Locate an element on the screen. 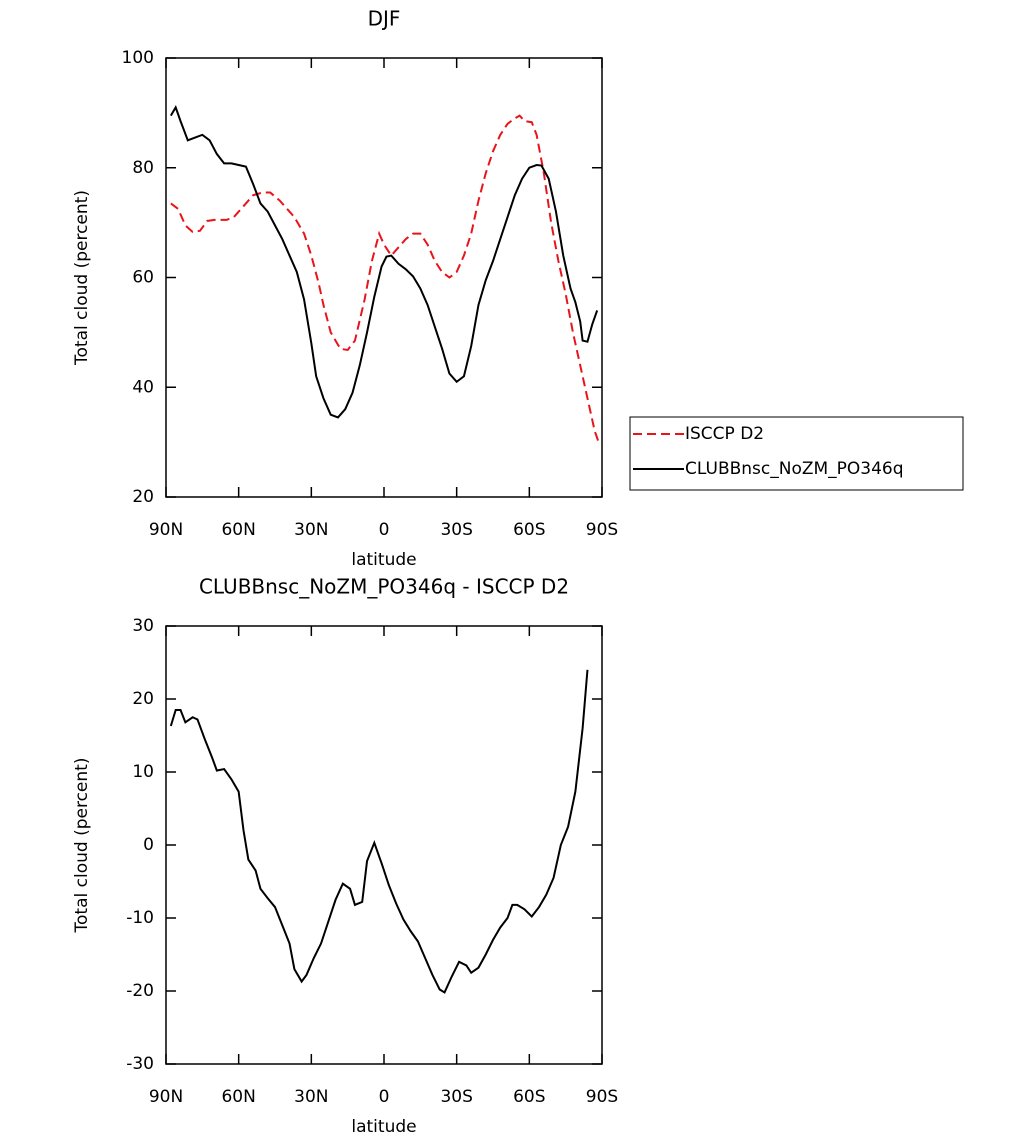  y-tick-label: 30 is located at coordinates (143, 626).